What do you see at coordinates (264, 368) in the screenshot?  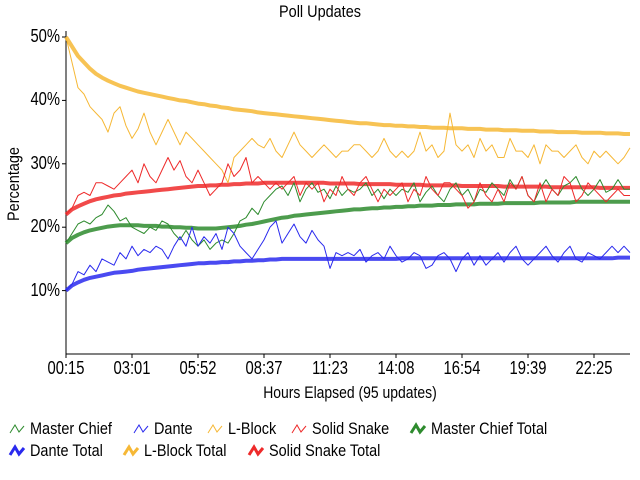 I see `x-tick-label: 08:37` at bounding box center [264, 368].